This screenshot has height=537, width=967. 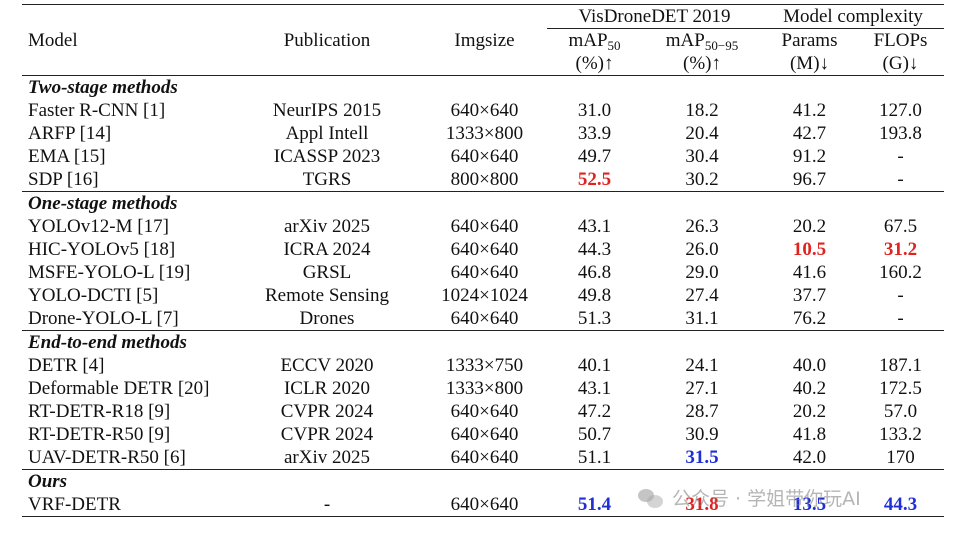 What do you see at coordinates (327, 133) in the screenshot?
I see `cell-pub: Appl Intell` at bounding box center [327, 133].